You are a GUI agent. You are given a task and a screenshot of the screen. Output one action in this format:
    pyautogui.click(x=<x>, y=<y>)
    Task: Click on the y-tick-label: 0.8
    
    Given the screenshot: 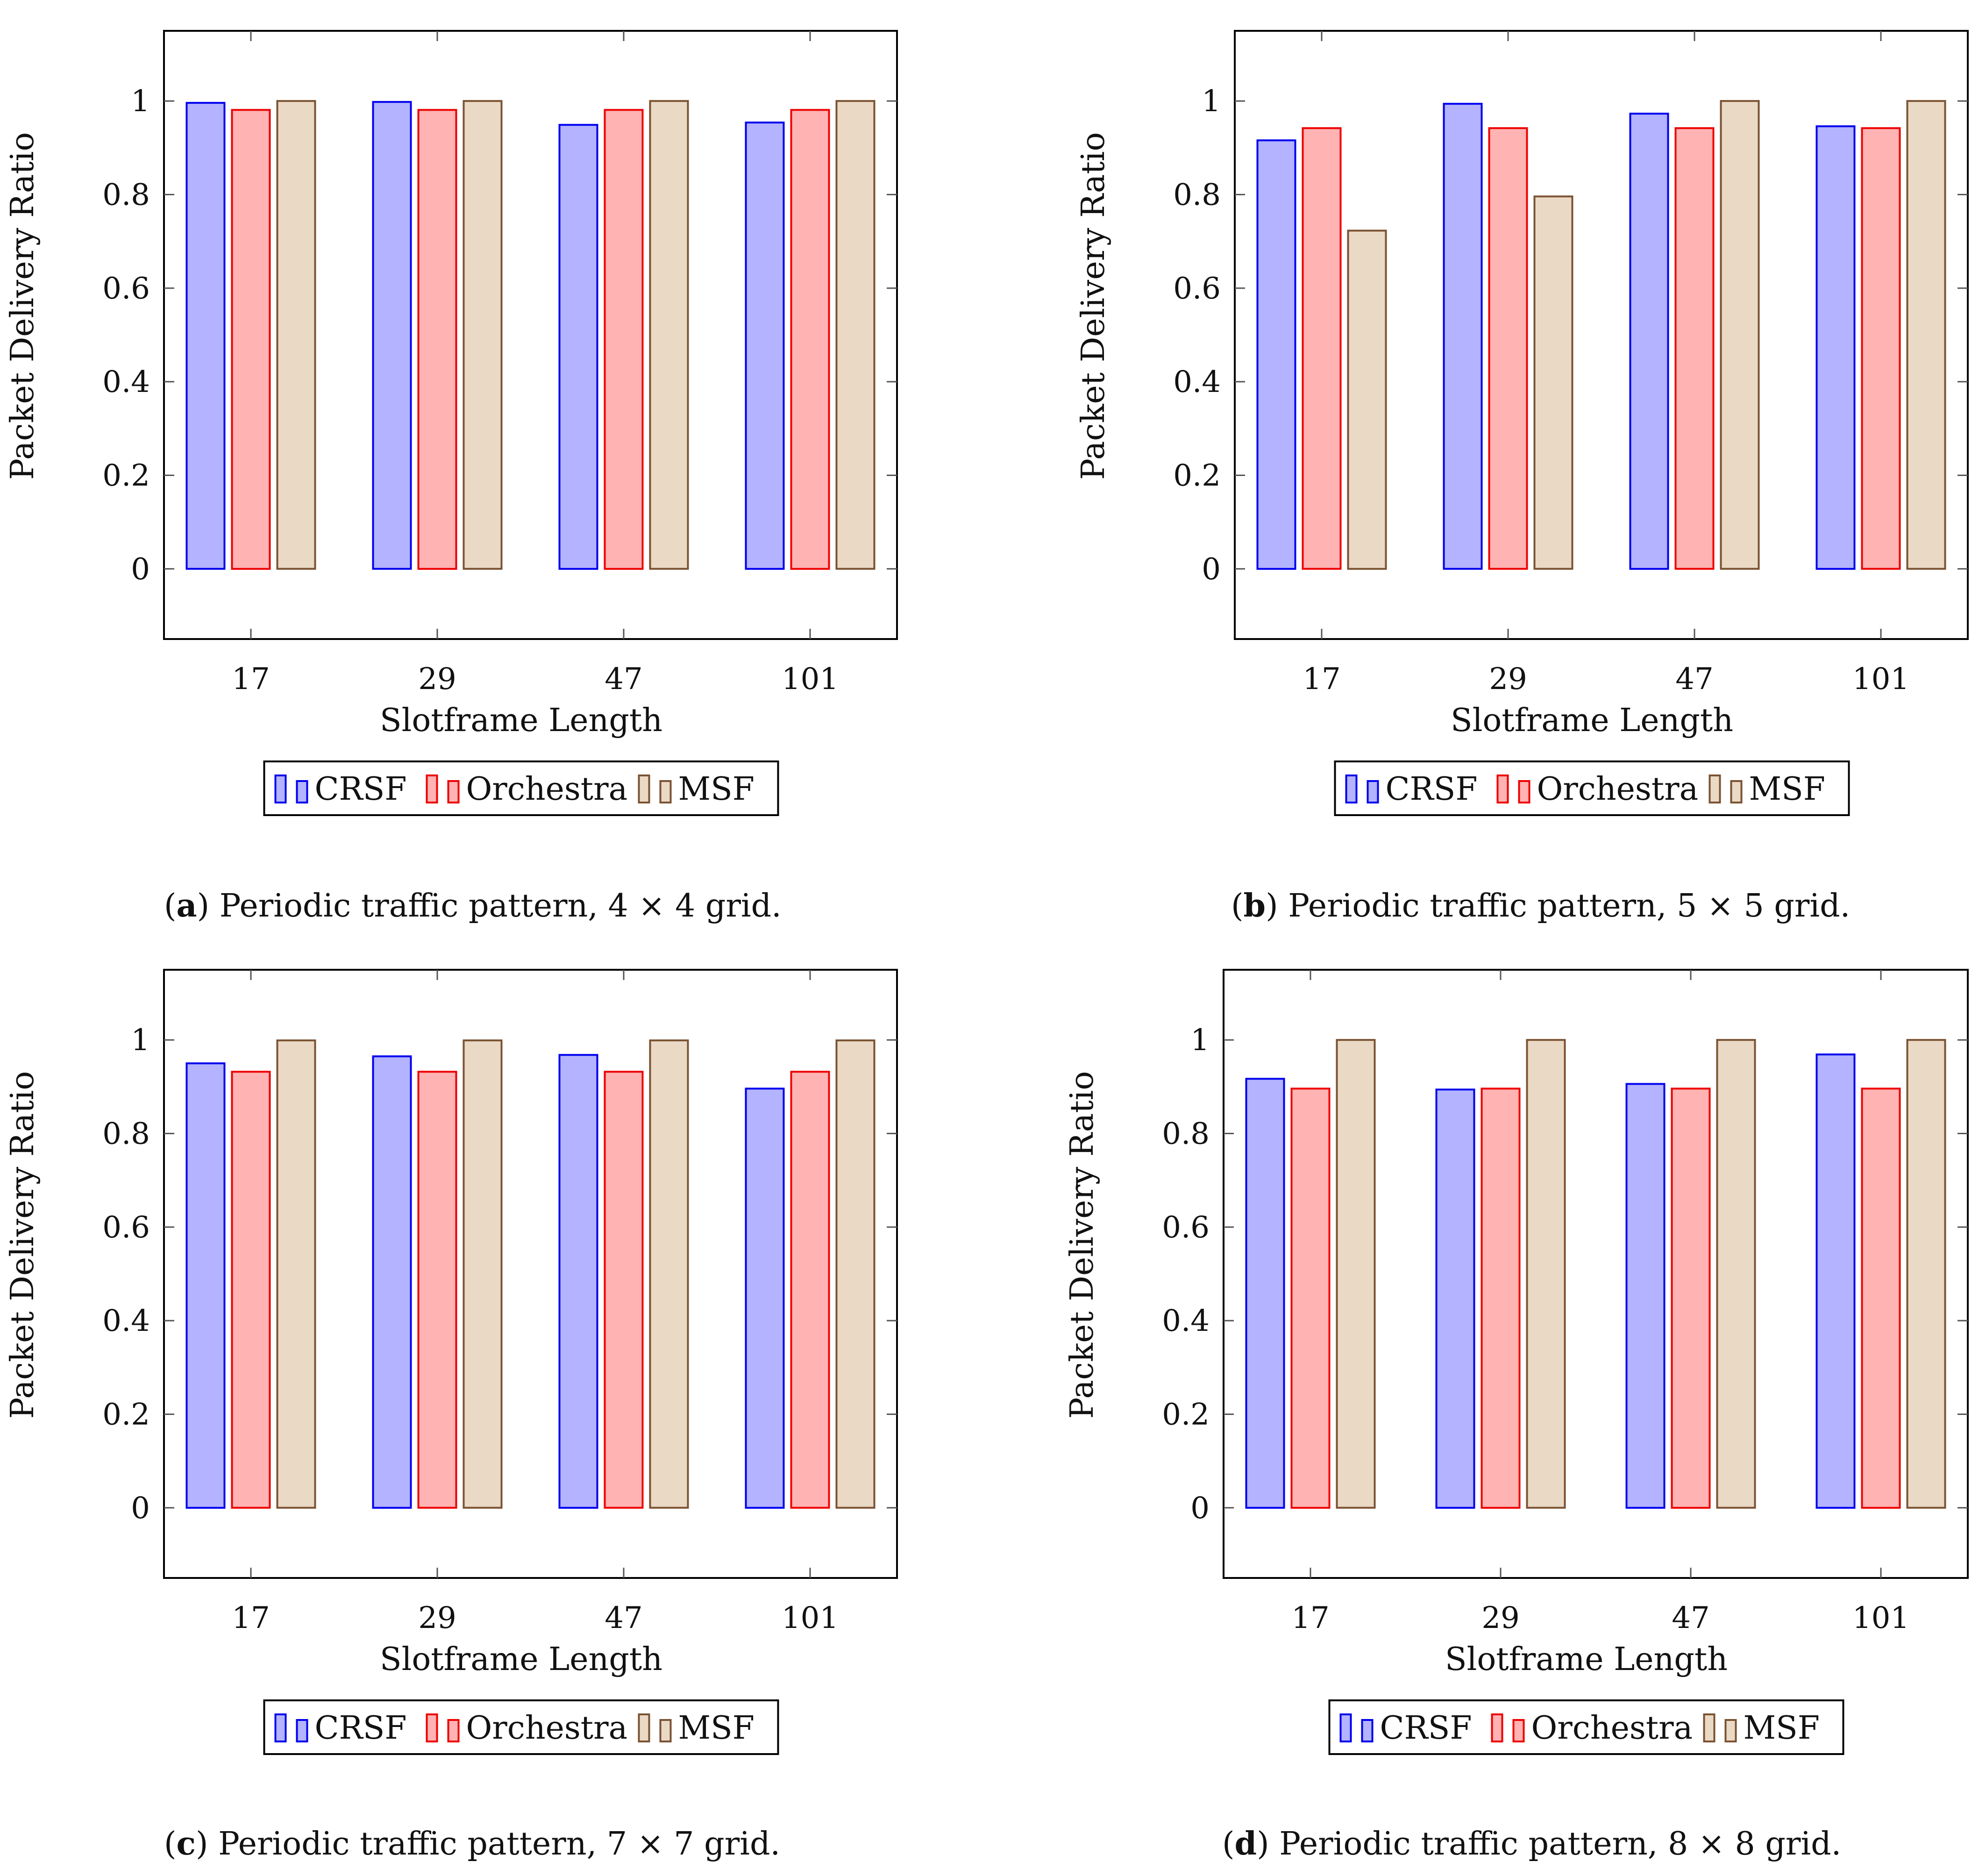 What is the action you would take?
    pyautogui.click(x=1197, y=195)
    